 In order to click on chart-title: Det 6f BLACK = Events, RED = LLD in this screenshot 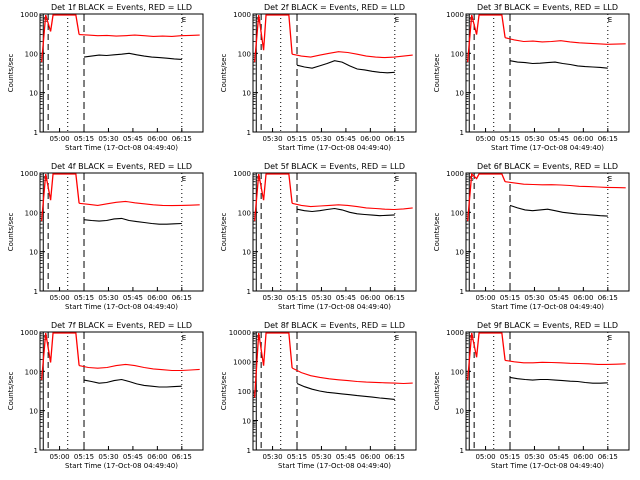, I will do `click(547, 166)`.